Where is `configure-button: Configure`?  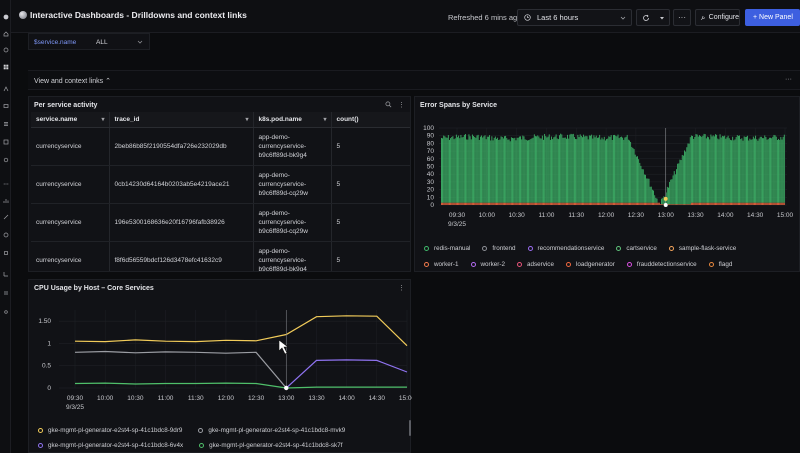 configure-button: Configure is located at coordinates (717, 17).